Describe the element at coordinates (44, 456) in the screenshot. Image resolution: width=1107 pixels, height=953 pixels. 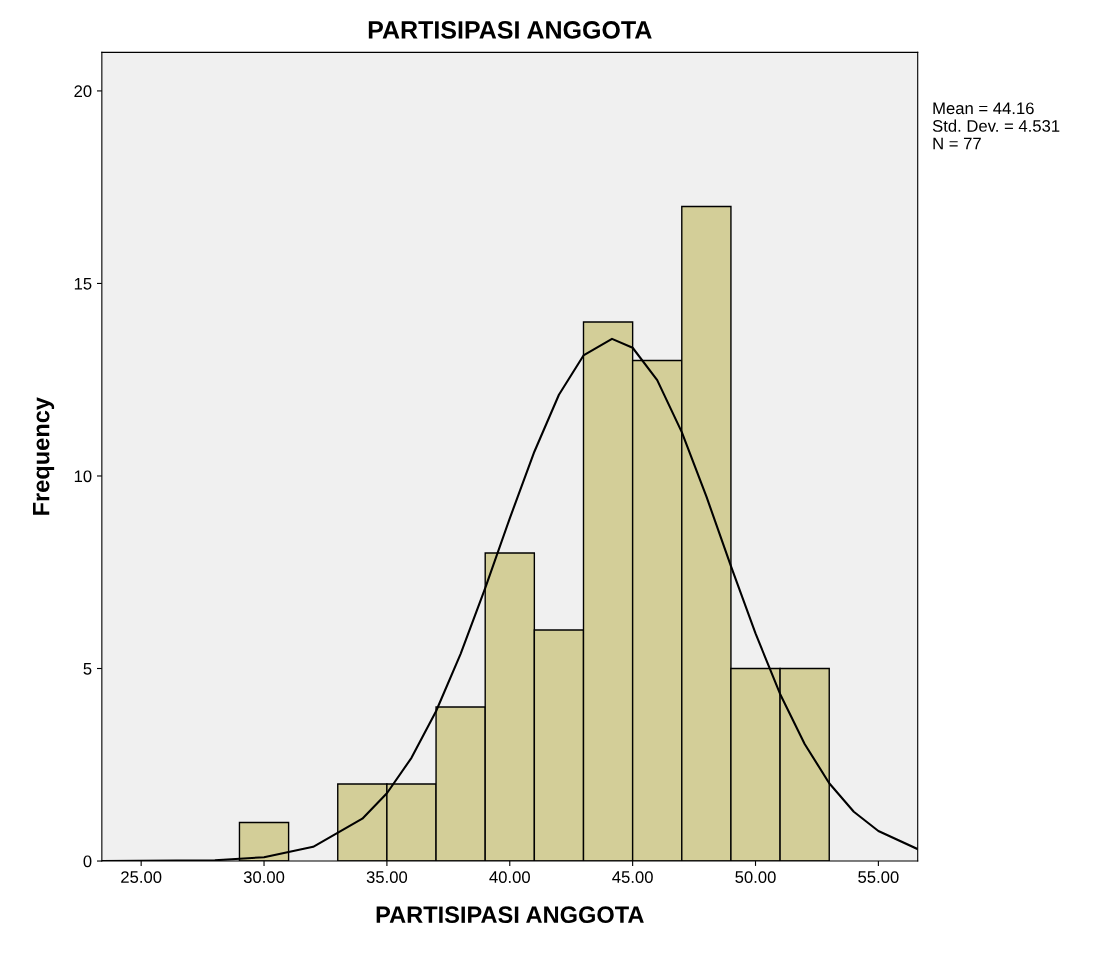
I see `y-axis-title: Frequency` at that location.